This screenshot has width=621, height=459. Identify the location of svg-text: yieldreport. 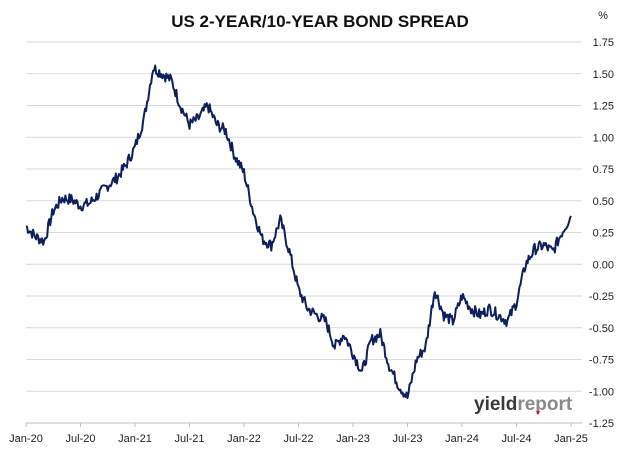
(523, 404).